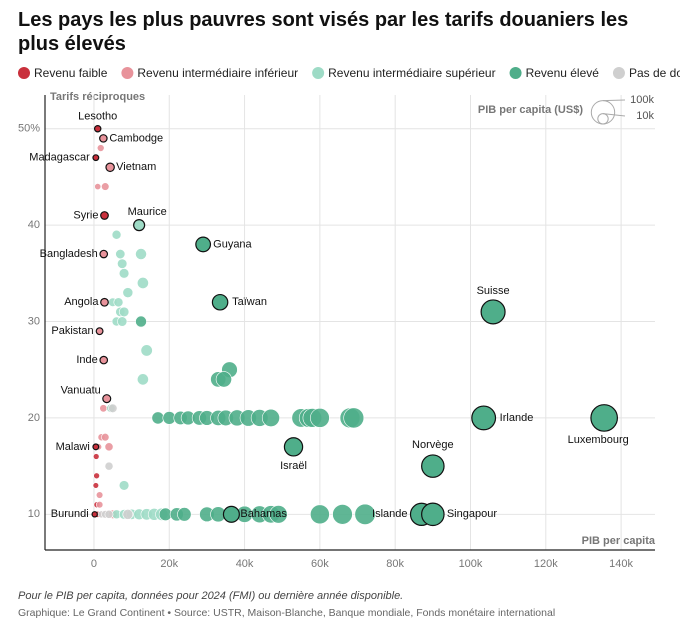 The image size is (680, 628). I want to click on x-axis-label: PIB per capita, so click(619, 541).